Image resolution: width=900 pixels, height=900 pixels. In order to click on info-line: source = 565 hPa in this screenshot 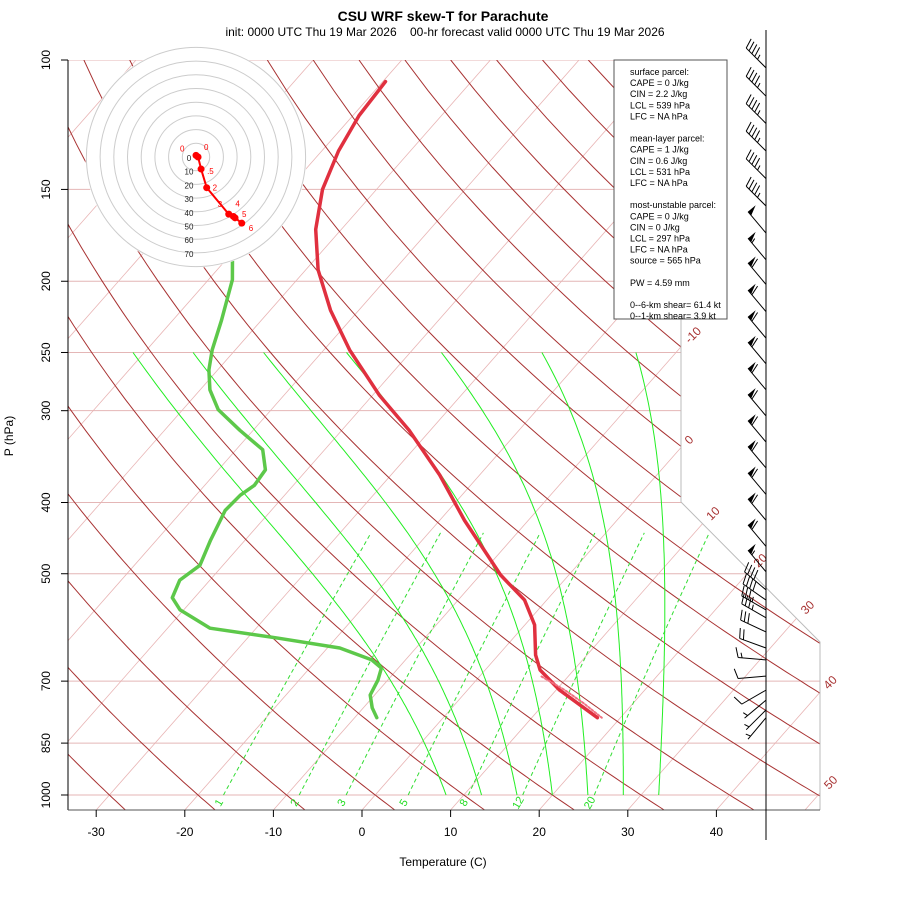, I will do `click(665, 261)`.